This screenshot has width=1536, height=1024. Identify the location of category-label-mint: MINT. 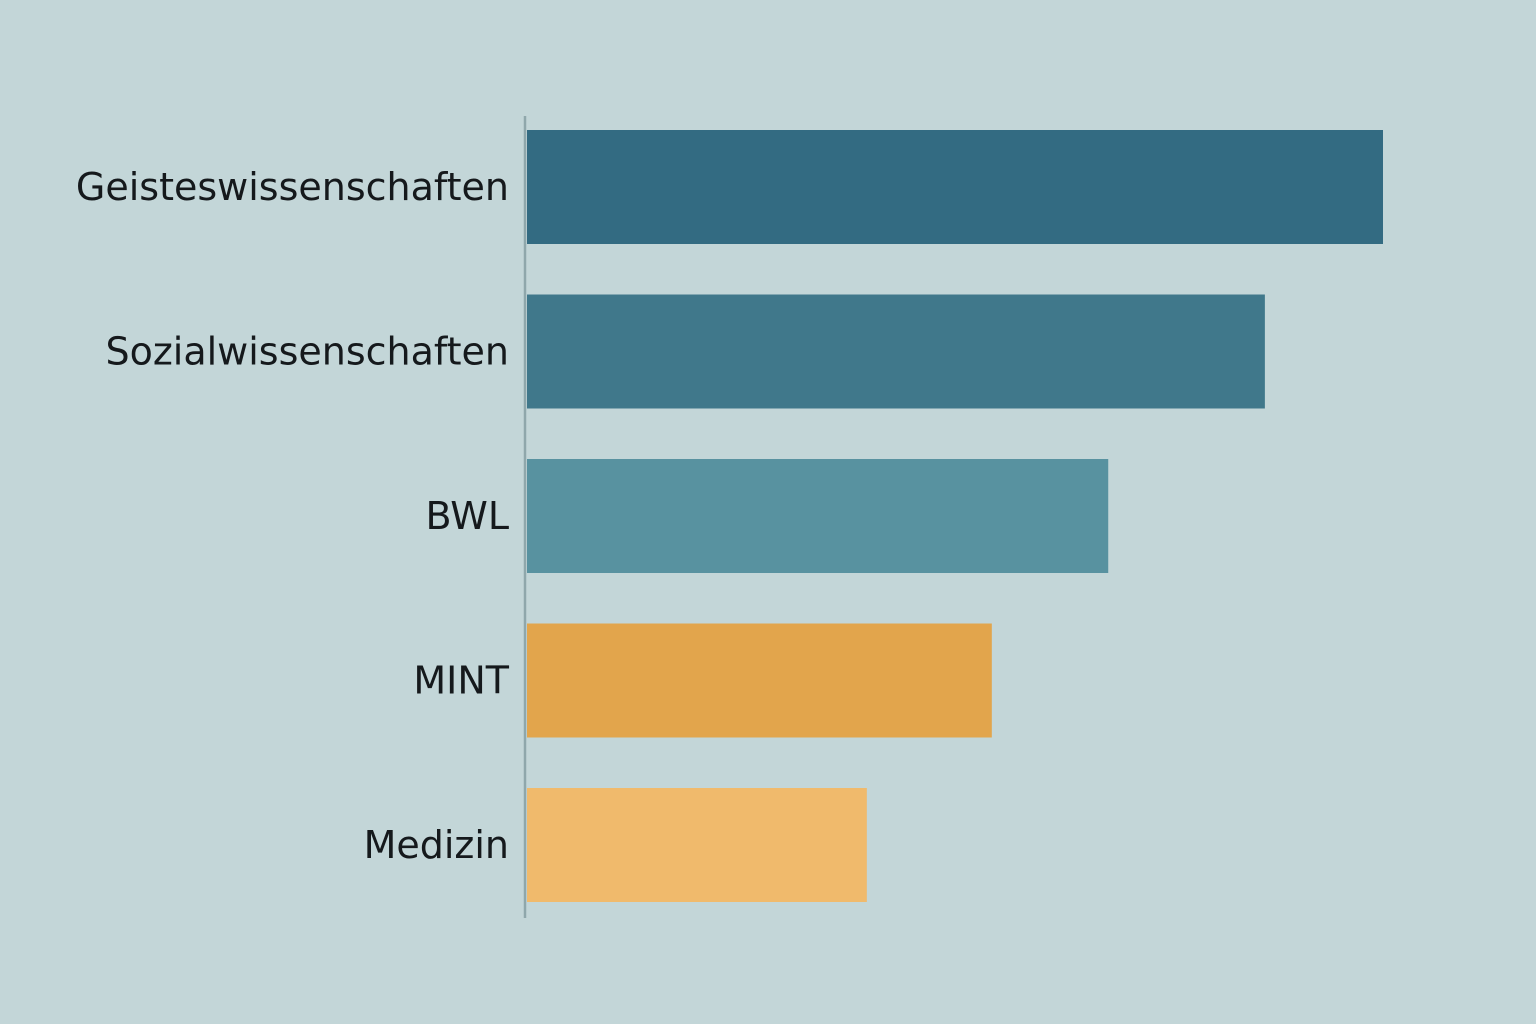
(461, 681).